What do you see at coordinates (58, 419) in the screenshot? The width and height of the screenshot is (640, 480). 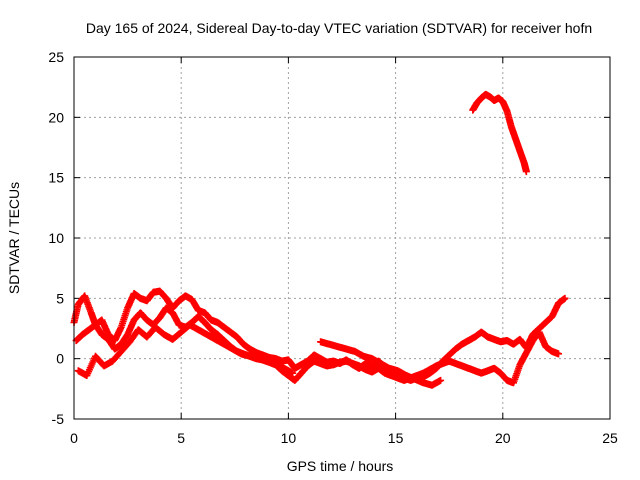 I see `y-tick-label: -5` at bounding box center [58, 419].